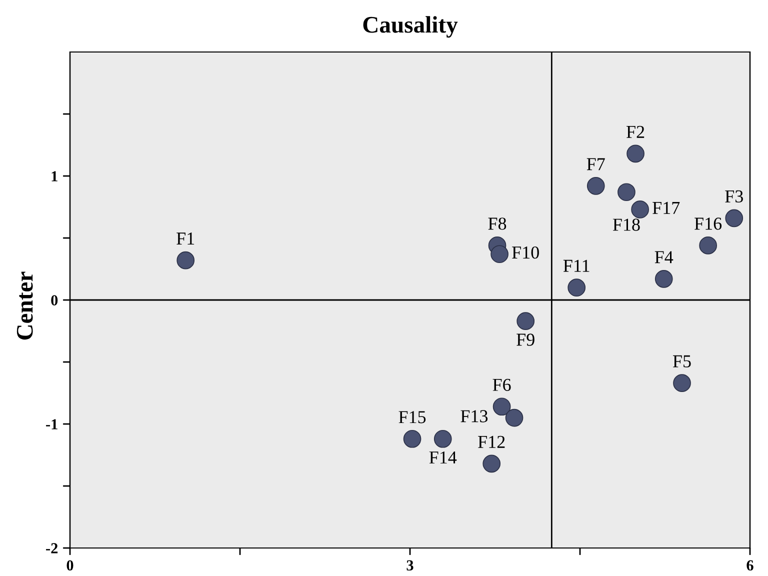 This screenshot has height=576, width=768. I want to click on annotation: F7, so click(595, 164).